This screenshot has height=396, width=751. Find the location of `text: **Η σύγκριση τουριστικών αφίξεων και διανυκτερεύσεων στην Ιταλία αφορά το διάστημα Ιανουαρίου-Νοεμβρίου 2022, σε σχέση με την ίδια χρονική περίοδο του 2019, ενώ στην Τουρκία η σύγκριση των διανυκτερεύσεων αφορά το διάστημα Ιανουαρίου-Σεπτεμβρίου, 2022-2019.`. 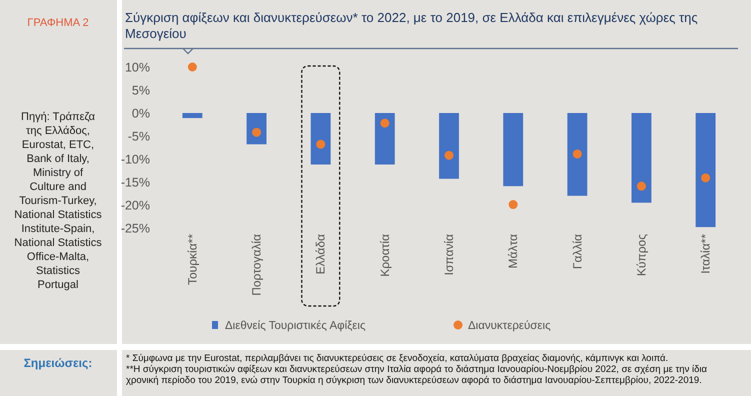

text: **Η σύγκριση τουριστικών αφίξεων και διανυκτερεύσεων στην Ιταλία αφορά το διάστημα Ιανουαρίου-Νοεμβρίου 2022, σε σχέση με την ίδια χρονική περίοδο του 2019, ενώ στην Τουρκία η σύγκριση των διανυκτερεύσεων αφορά το διάστημα Ιανουαρίου-Σεπτεμβρίου, 2022-2019. is located at coordinates (417, 375).